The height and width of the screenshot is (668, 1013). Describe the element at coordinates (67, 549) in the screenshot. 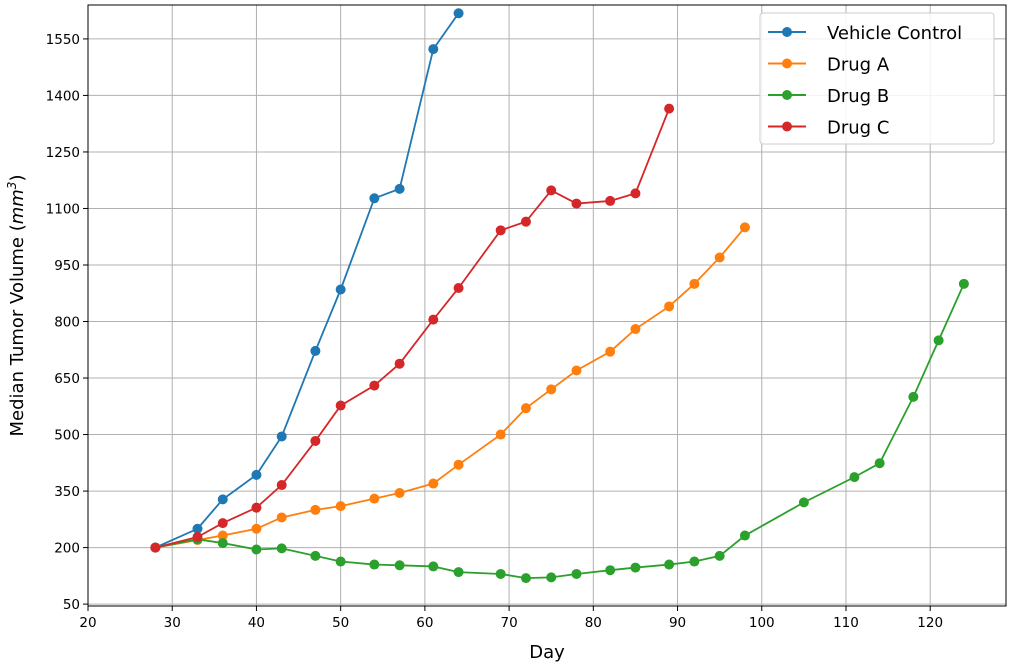

I see `y-tick-label: 200` at that location.